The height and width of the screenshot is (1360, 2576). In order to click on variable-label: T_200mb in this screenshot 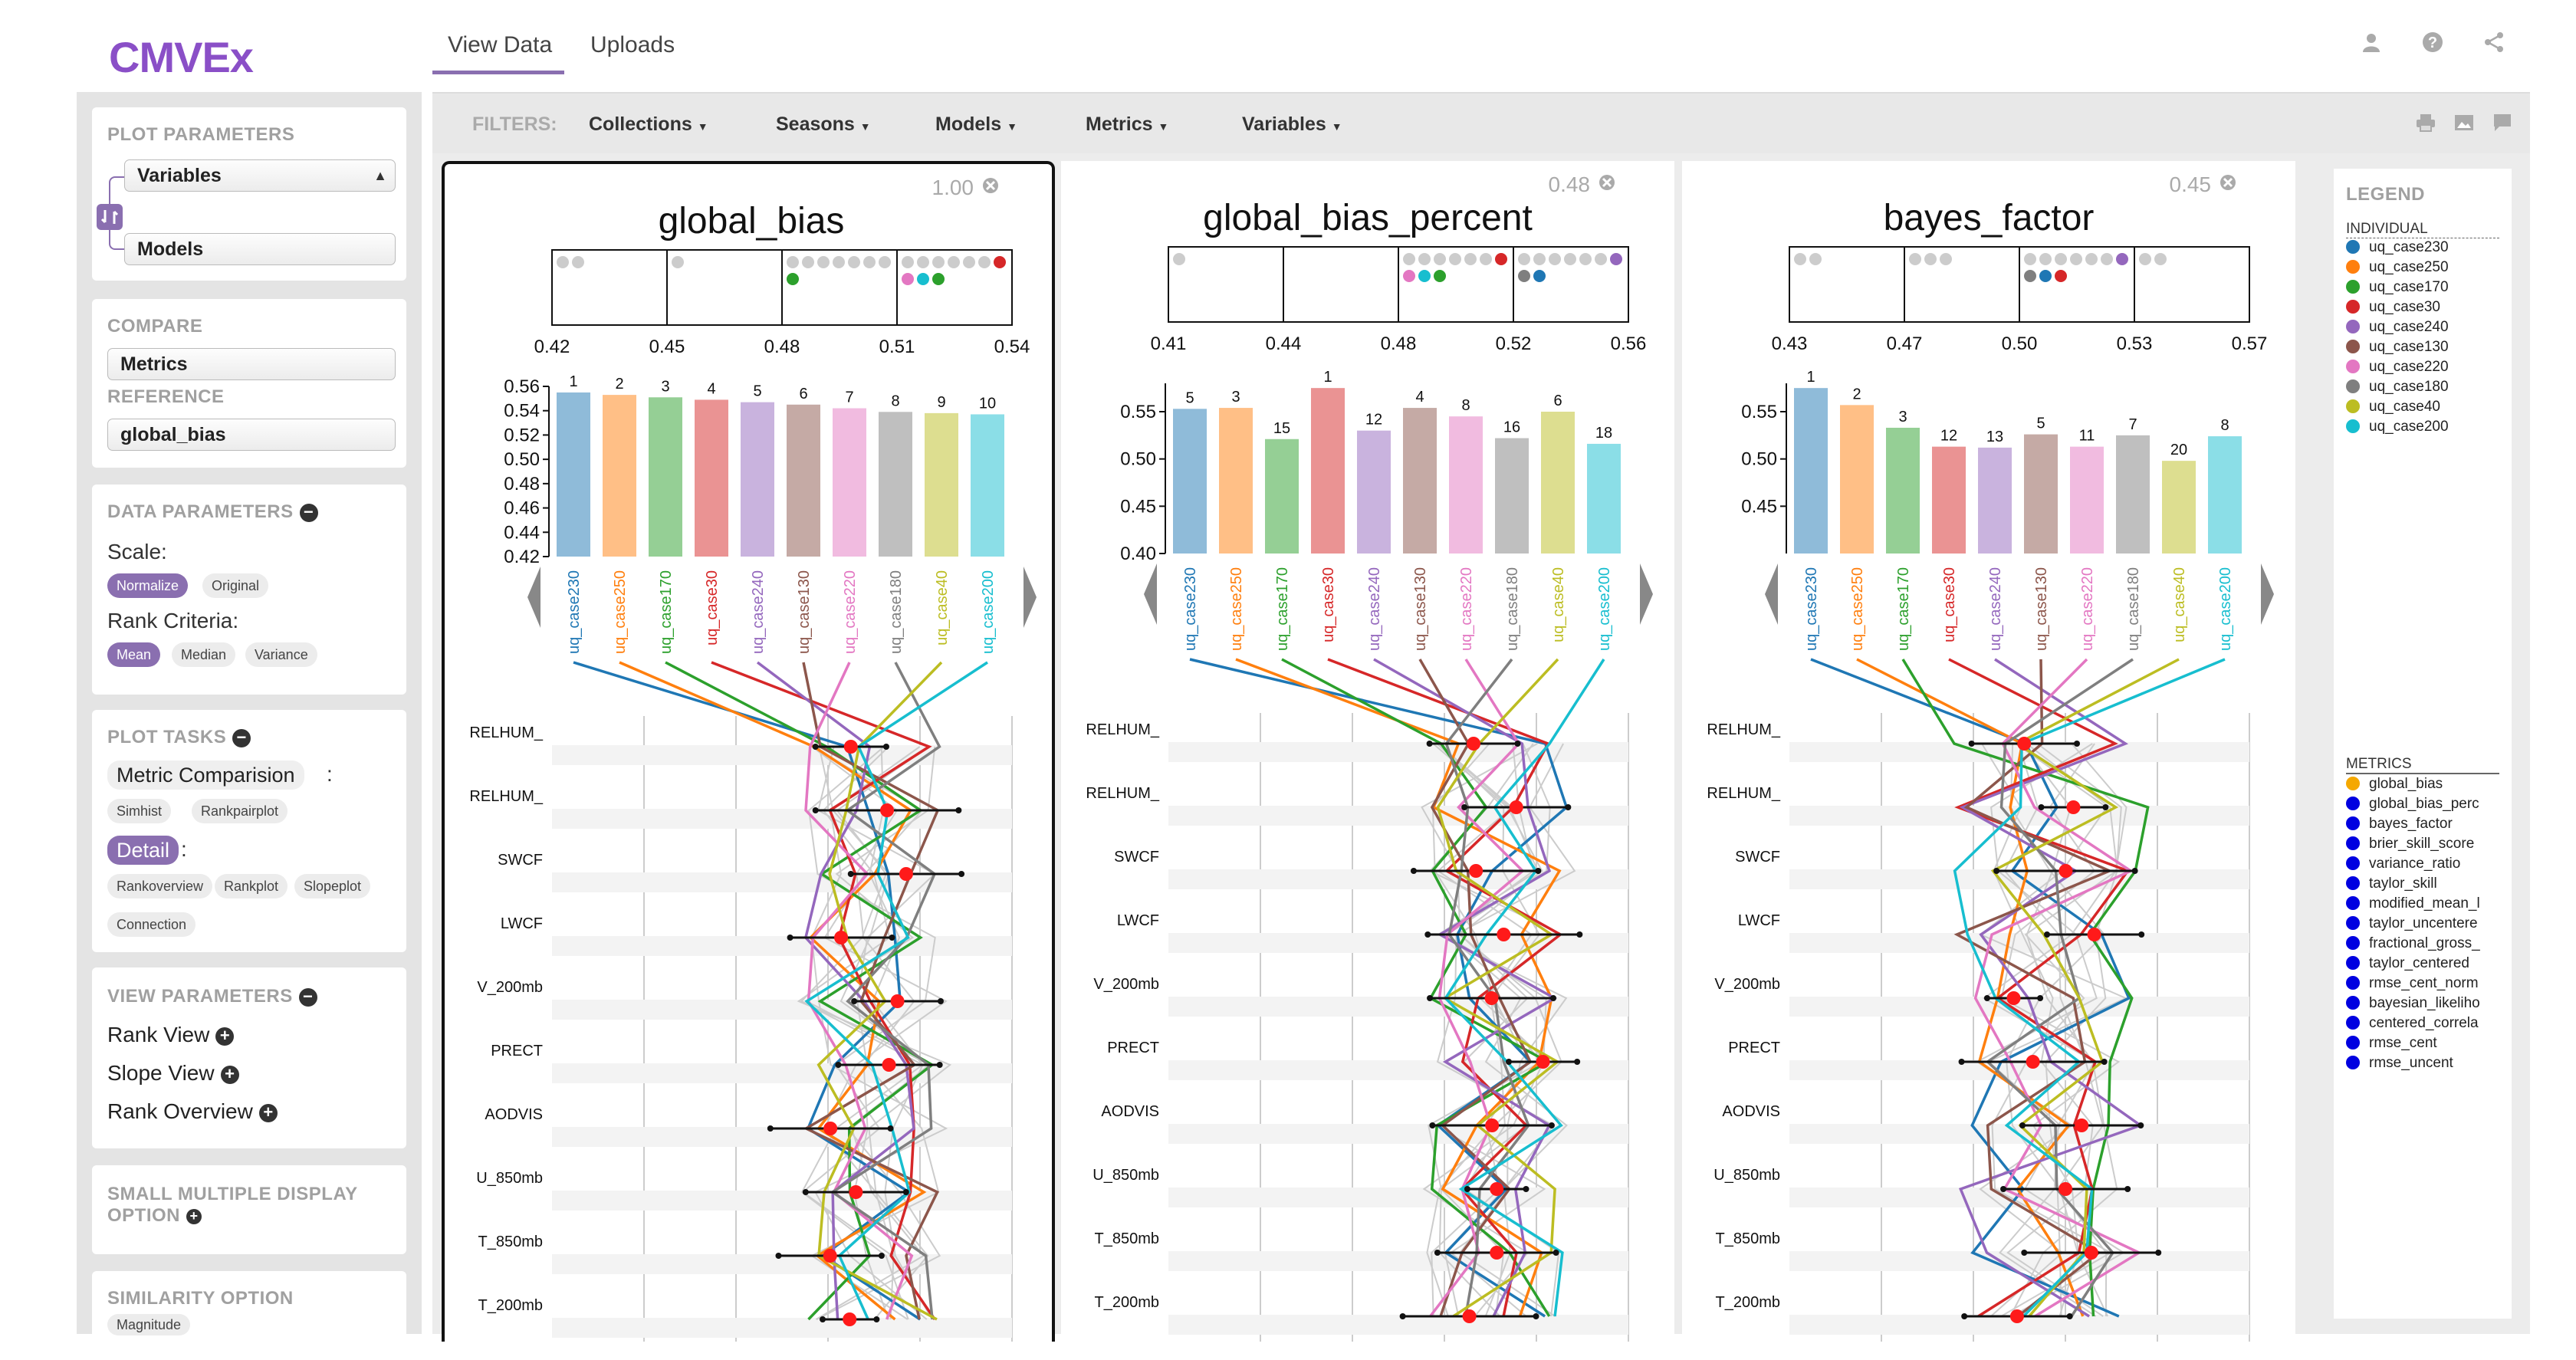, I will do `click(1749, 1302)`.